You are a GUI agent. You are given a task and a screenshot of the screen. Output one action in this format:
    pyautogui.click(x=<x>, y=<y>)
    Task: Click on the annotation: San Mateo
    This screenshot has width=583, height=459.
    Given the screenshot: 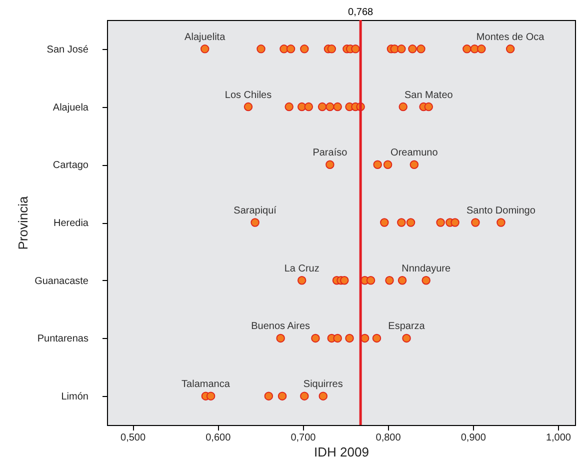 What is the action you would take?
    pyautogui.click(x=429, y=95)
    